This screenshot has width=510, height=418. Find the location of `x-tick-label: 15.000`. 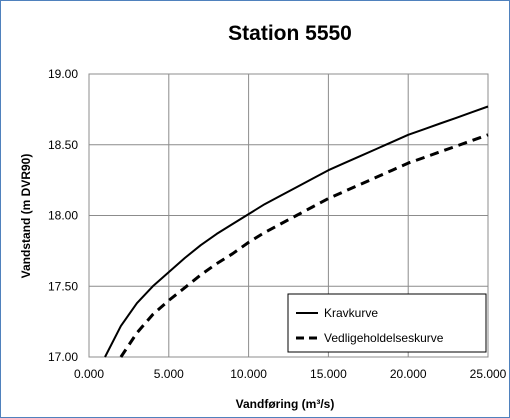

x-tick-label: 15.000 is located at coordinates (328, 374).